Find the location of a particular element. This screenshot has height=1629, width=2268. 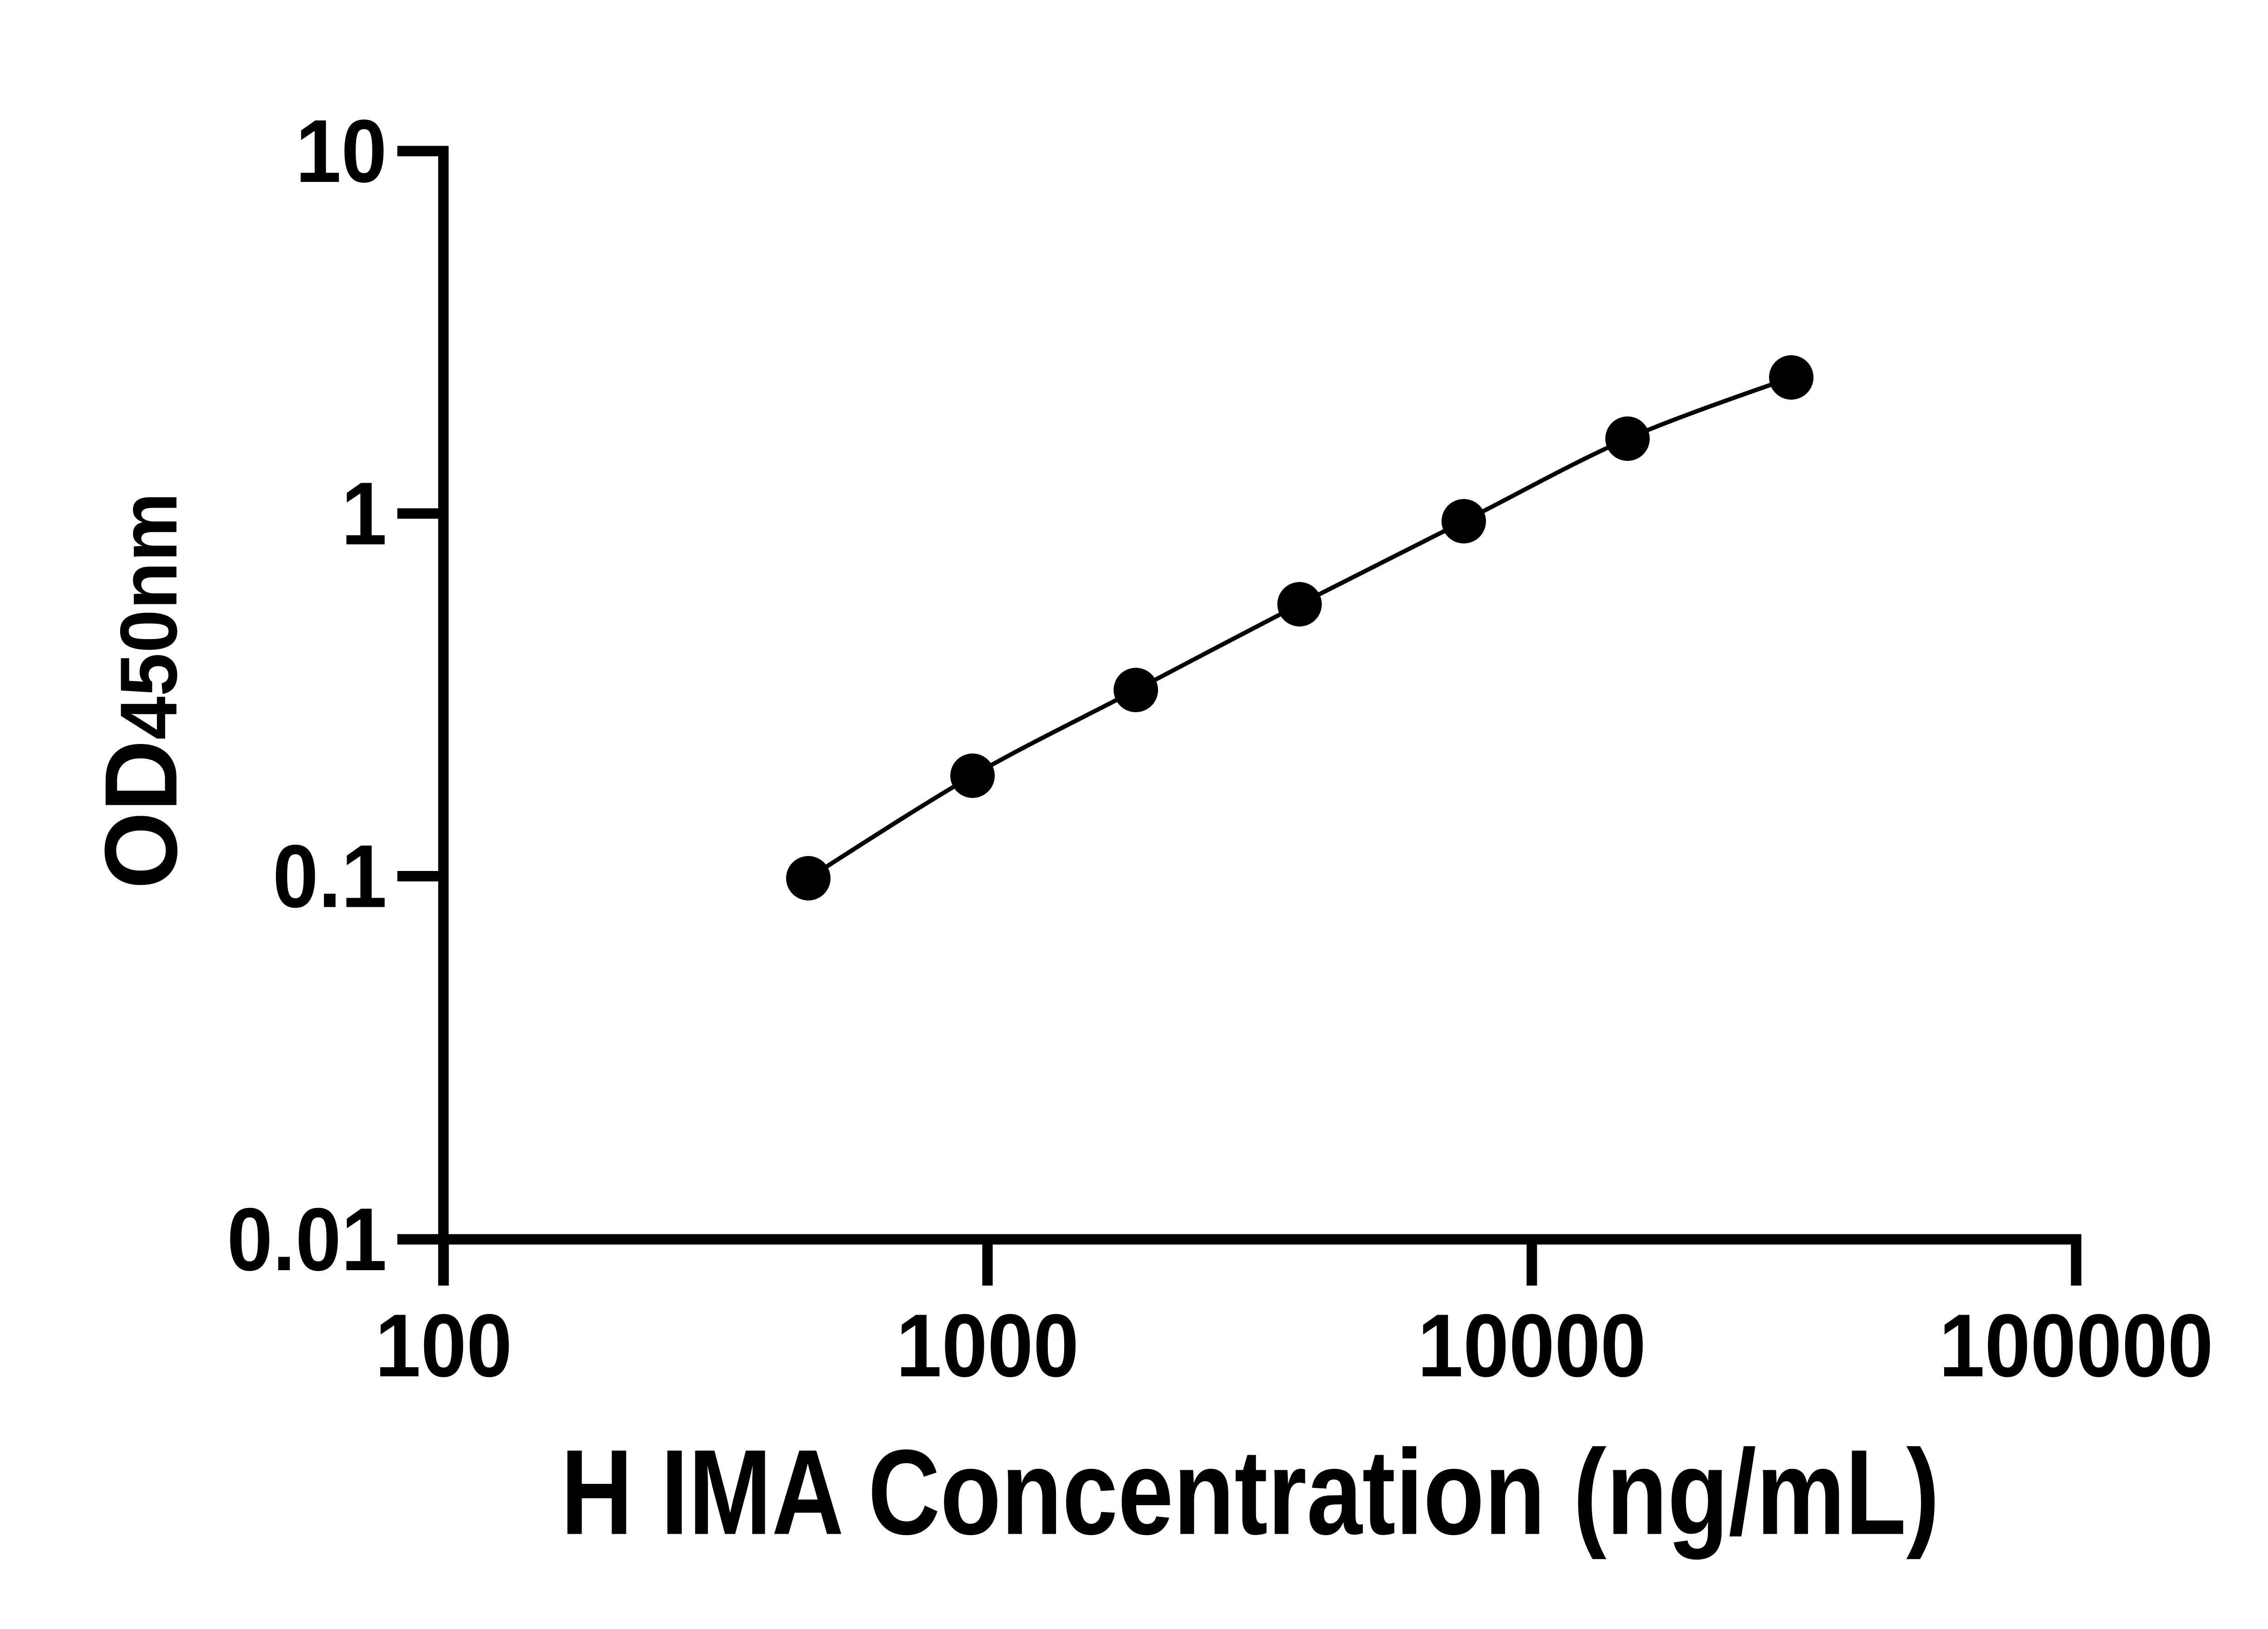

svg-text: 1000 is located at coordinates (988, 1346).